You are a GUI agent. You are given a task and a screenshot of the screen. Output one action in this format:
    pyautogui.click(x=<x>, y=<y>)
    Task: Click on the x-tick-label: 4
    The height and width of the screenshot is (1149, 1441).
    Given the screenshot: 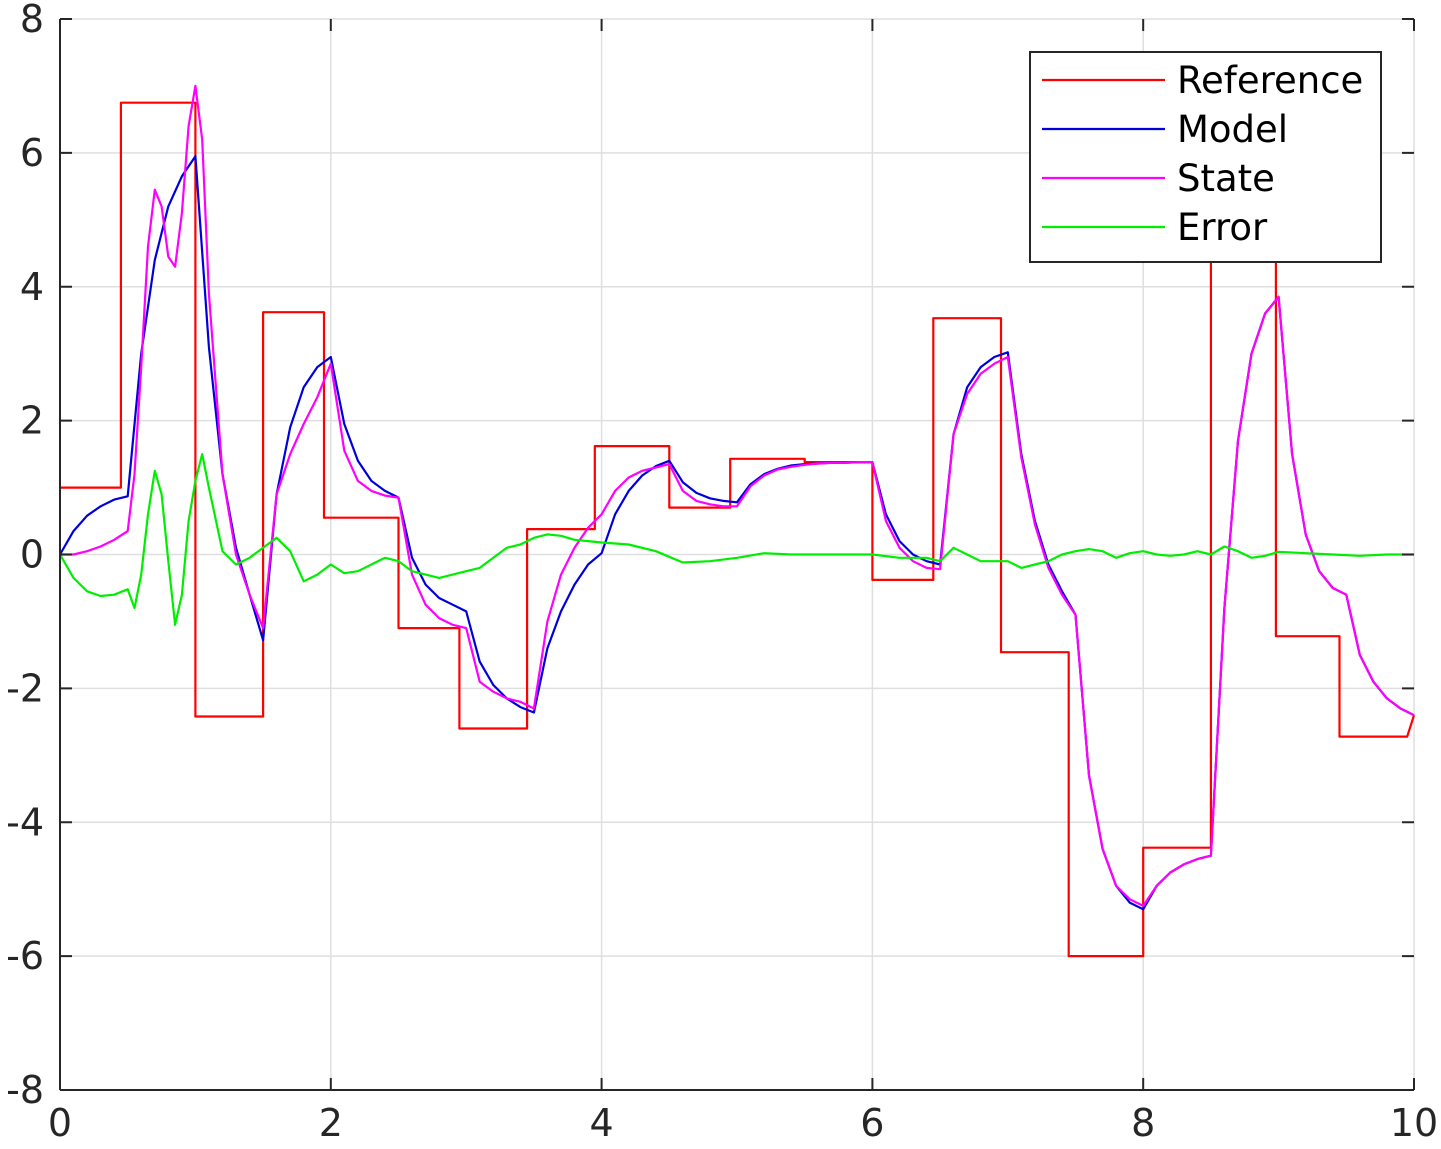 What is the action you would take?
    pyautogui.click(x=602, y=1123)
    